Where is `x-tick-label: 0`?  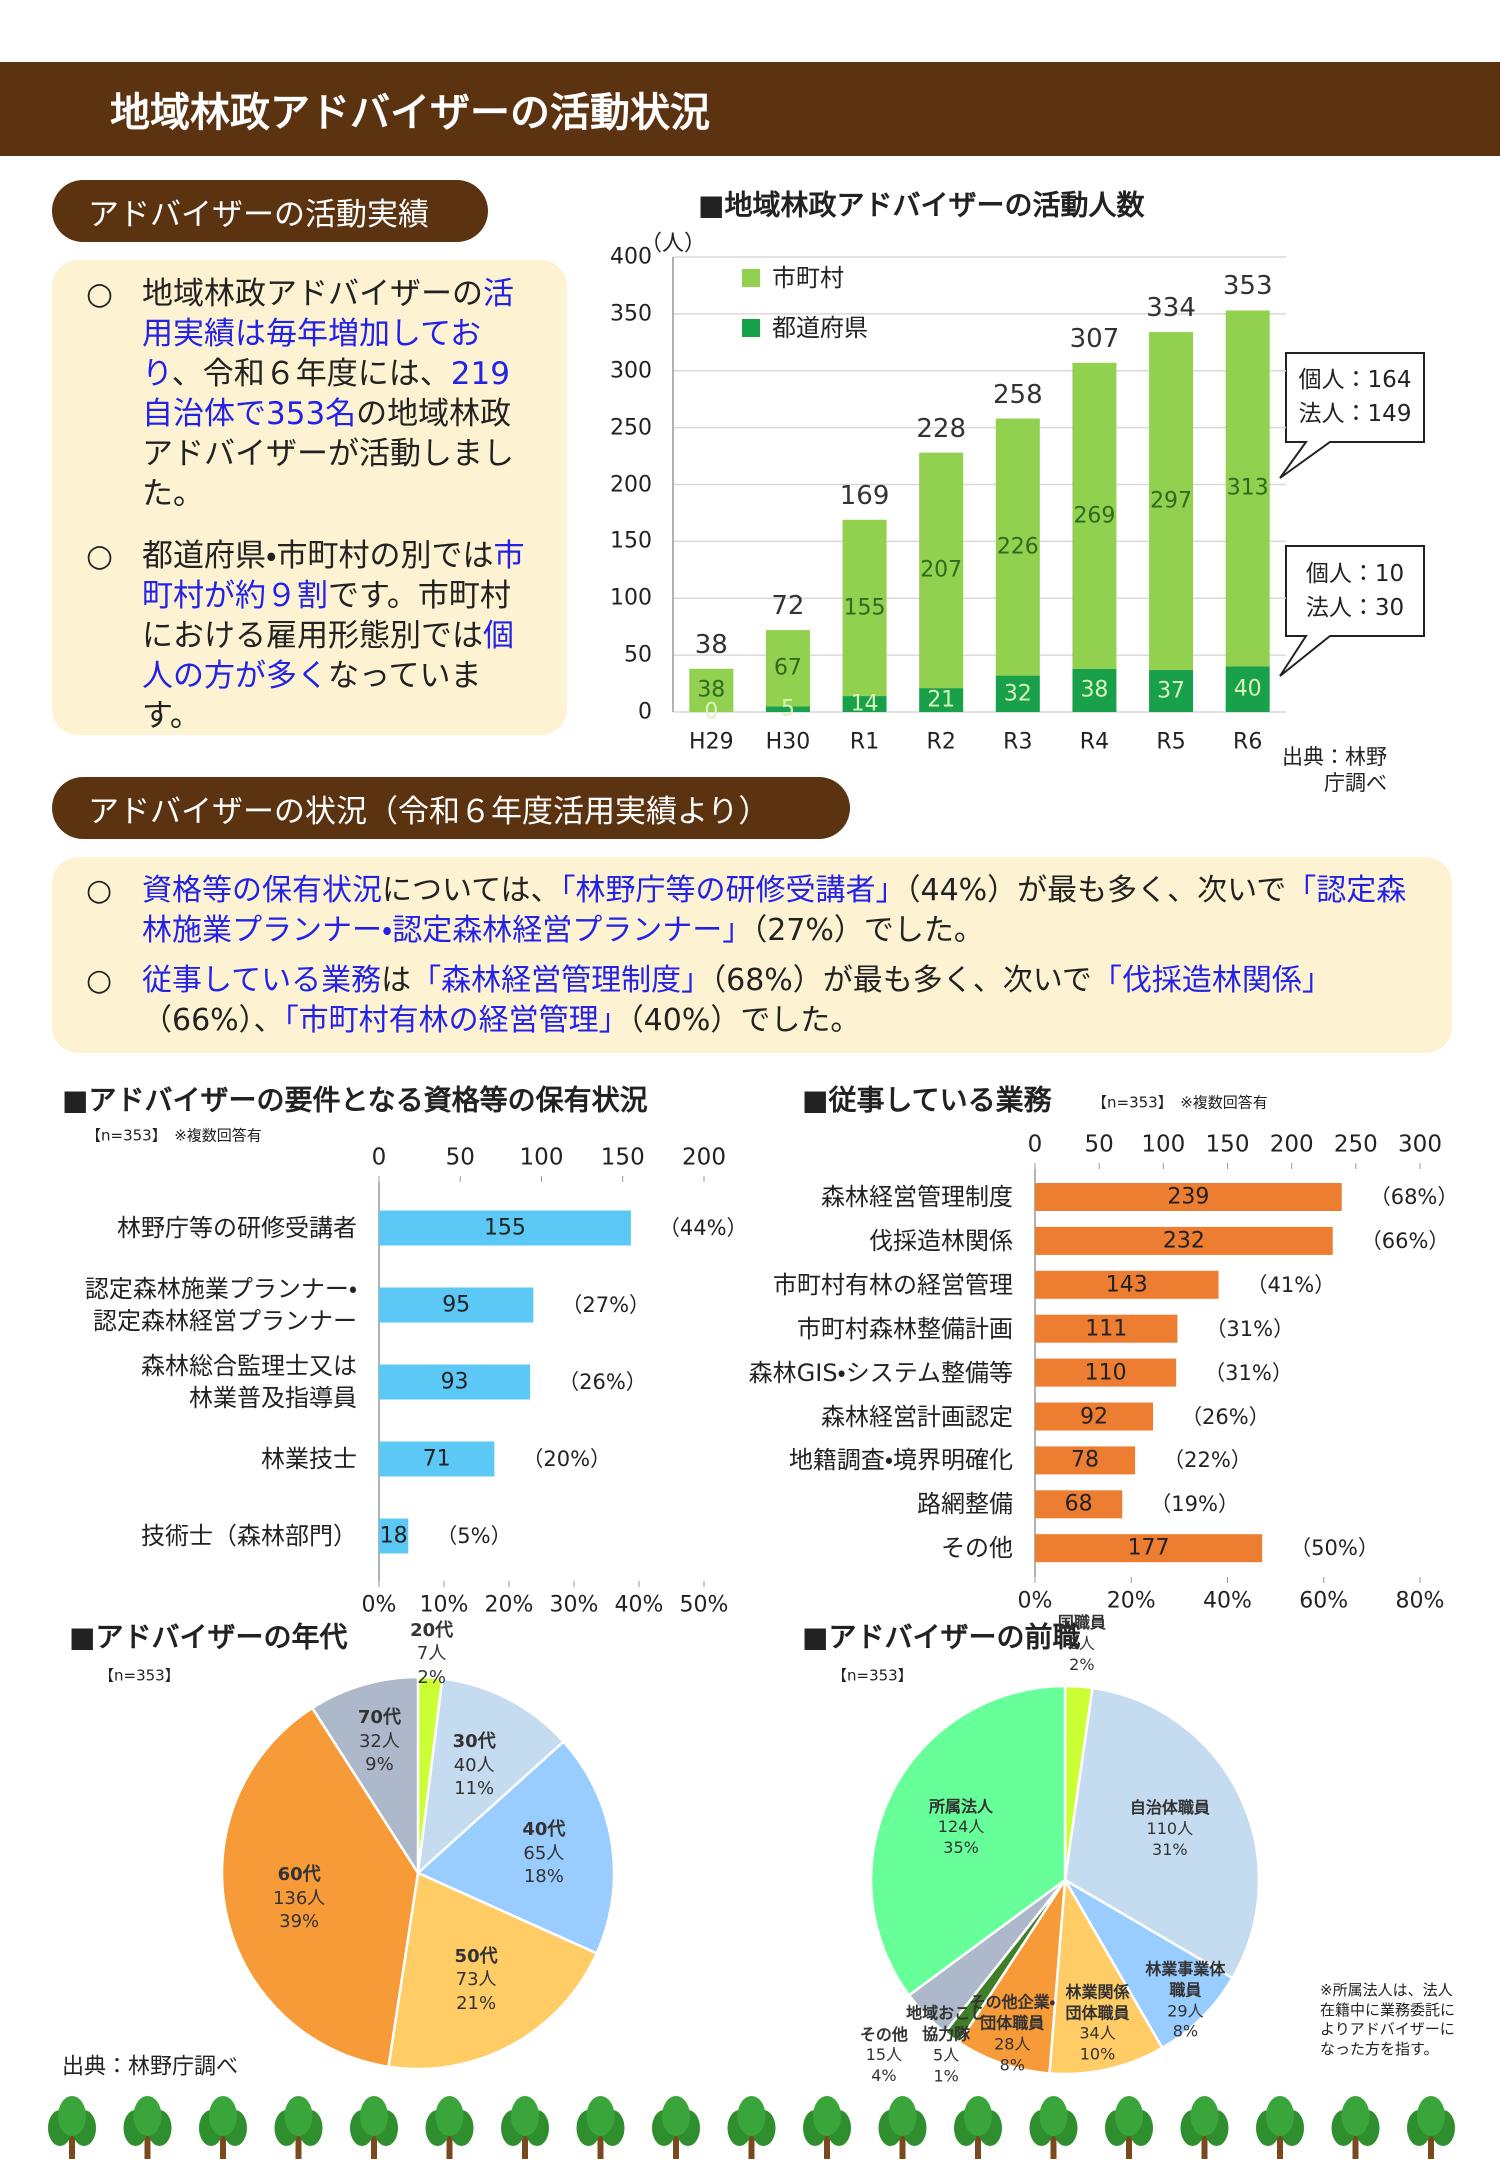
x-tick-label: 0 is located at coordinates (1035, 1144).